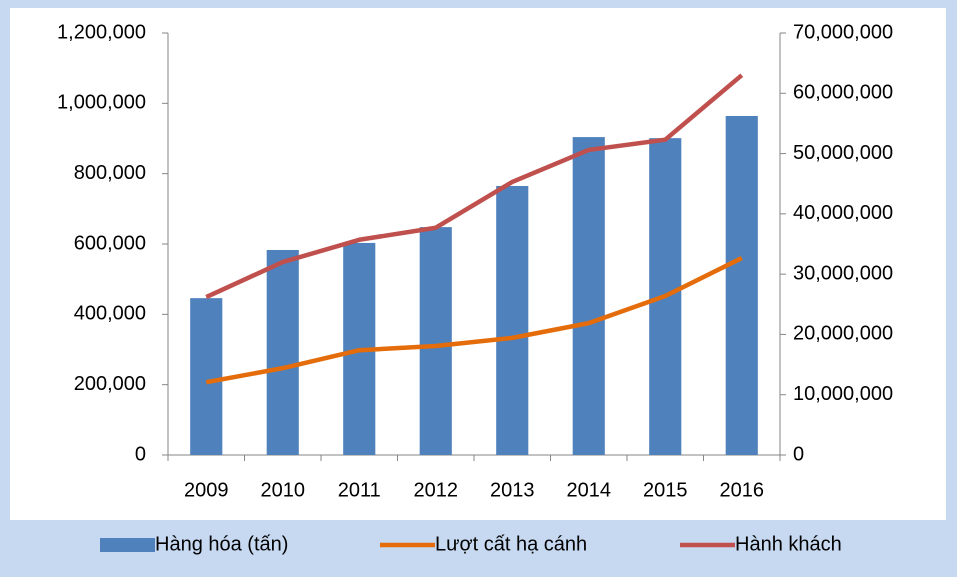 This screenshot has width=957, height=582. I want to click on y-tick-label: 1,000,000, so click(101, 103).